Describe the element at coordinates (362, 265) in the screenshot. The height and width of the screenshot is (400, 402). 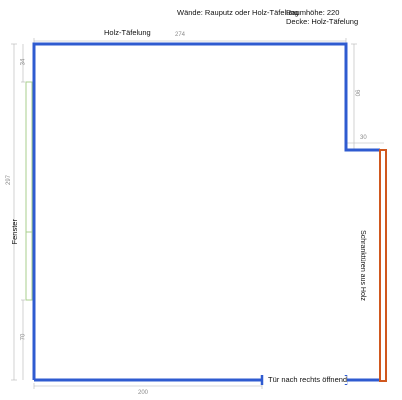
I see `wardrobe-label: Schranktüren aus Holz` at that location.